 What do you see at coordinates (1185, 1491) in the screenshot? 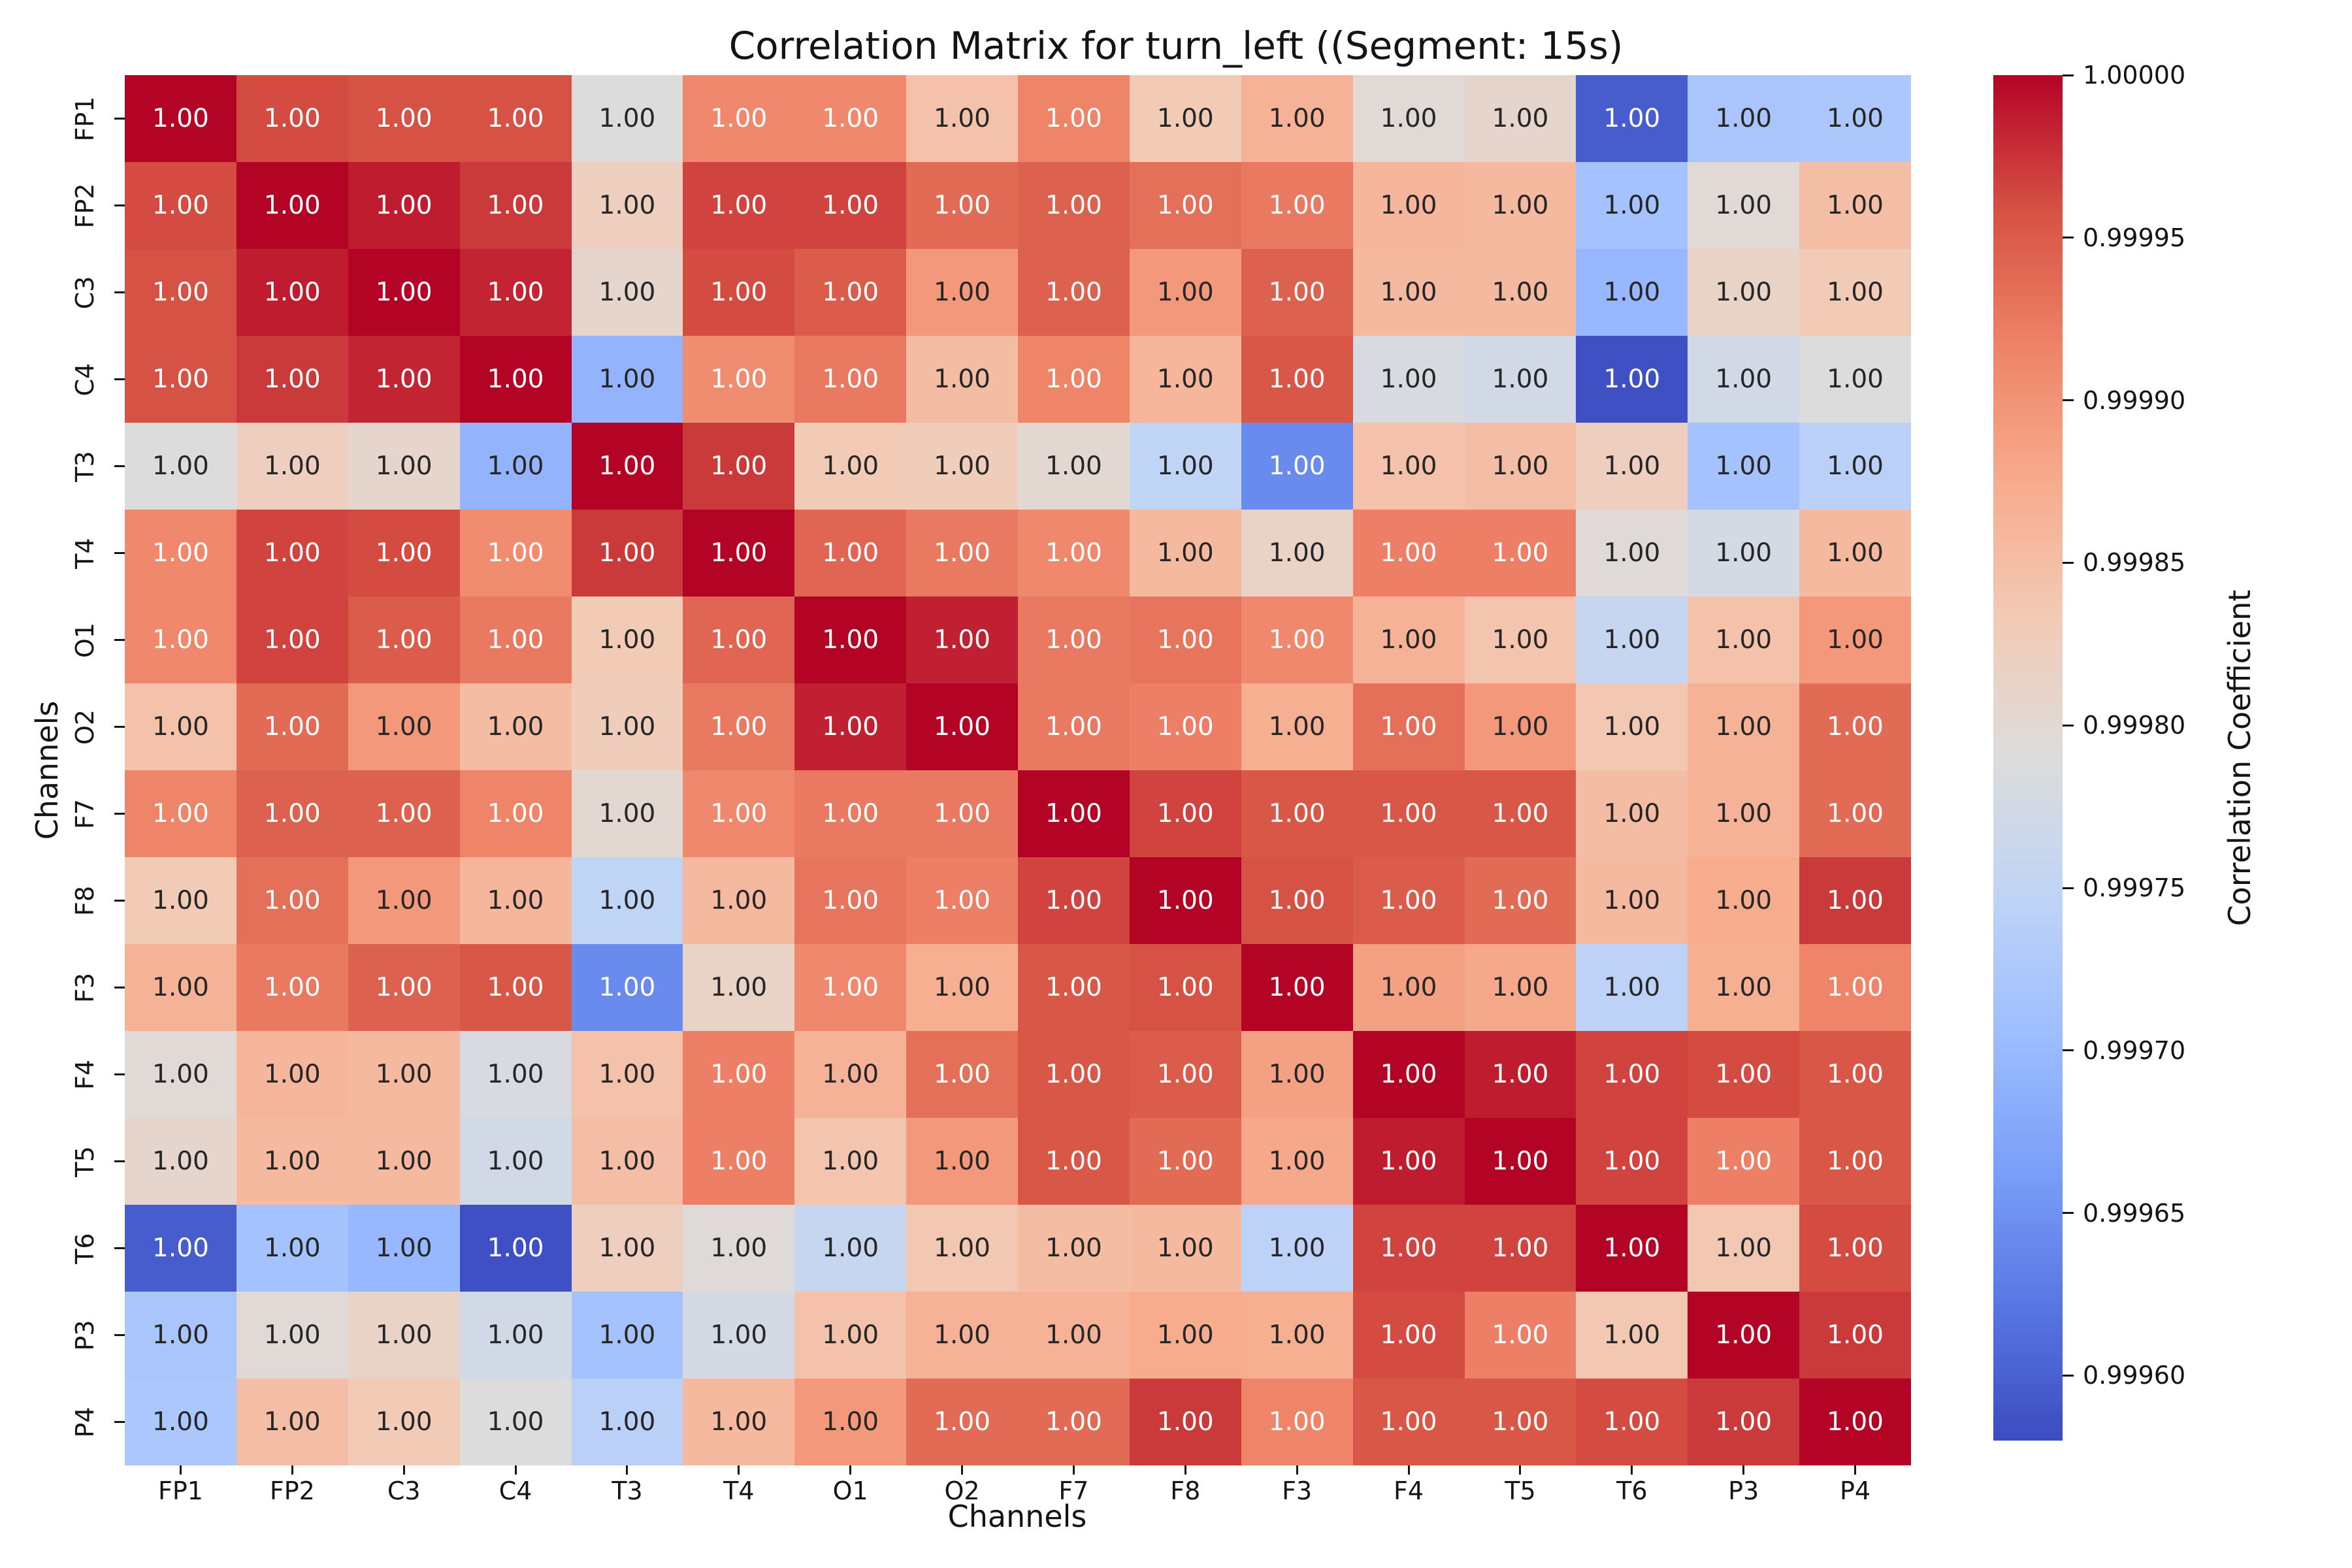
I see `x-tick-label: F8` at bounding box center [1185, 1491].